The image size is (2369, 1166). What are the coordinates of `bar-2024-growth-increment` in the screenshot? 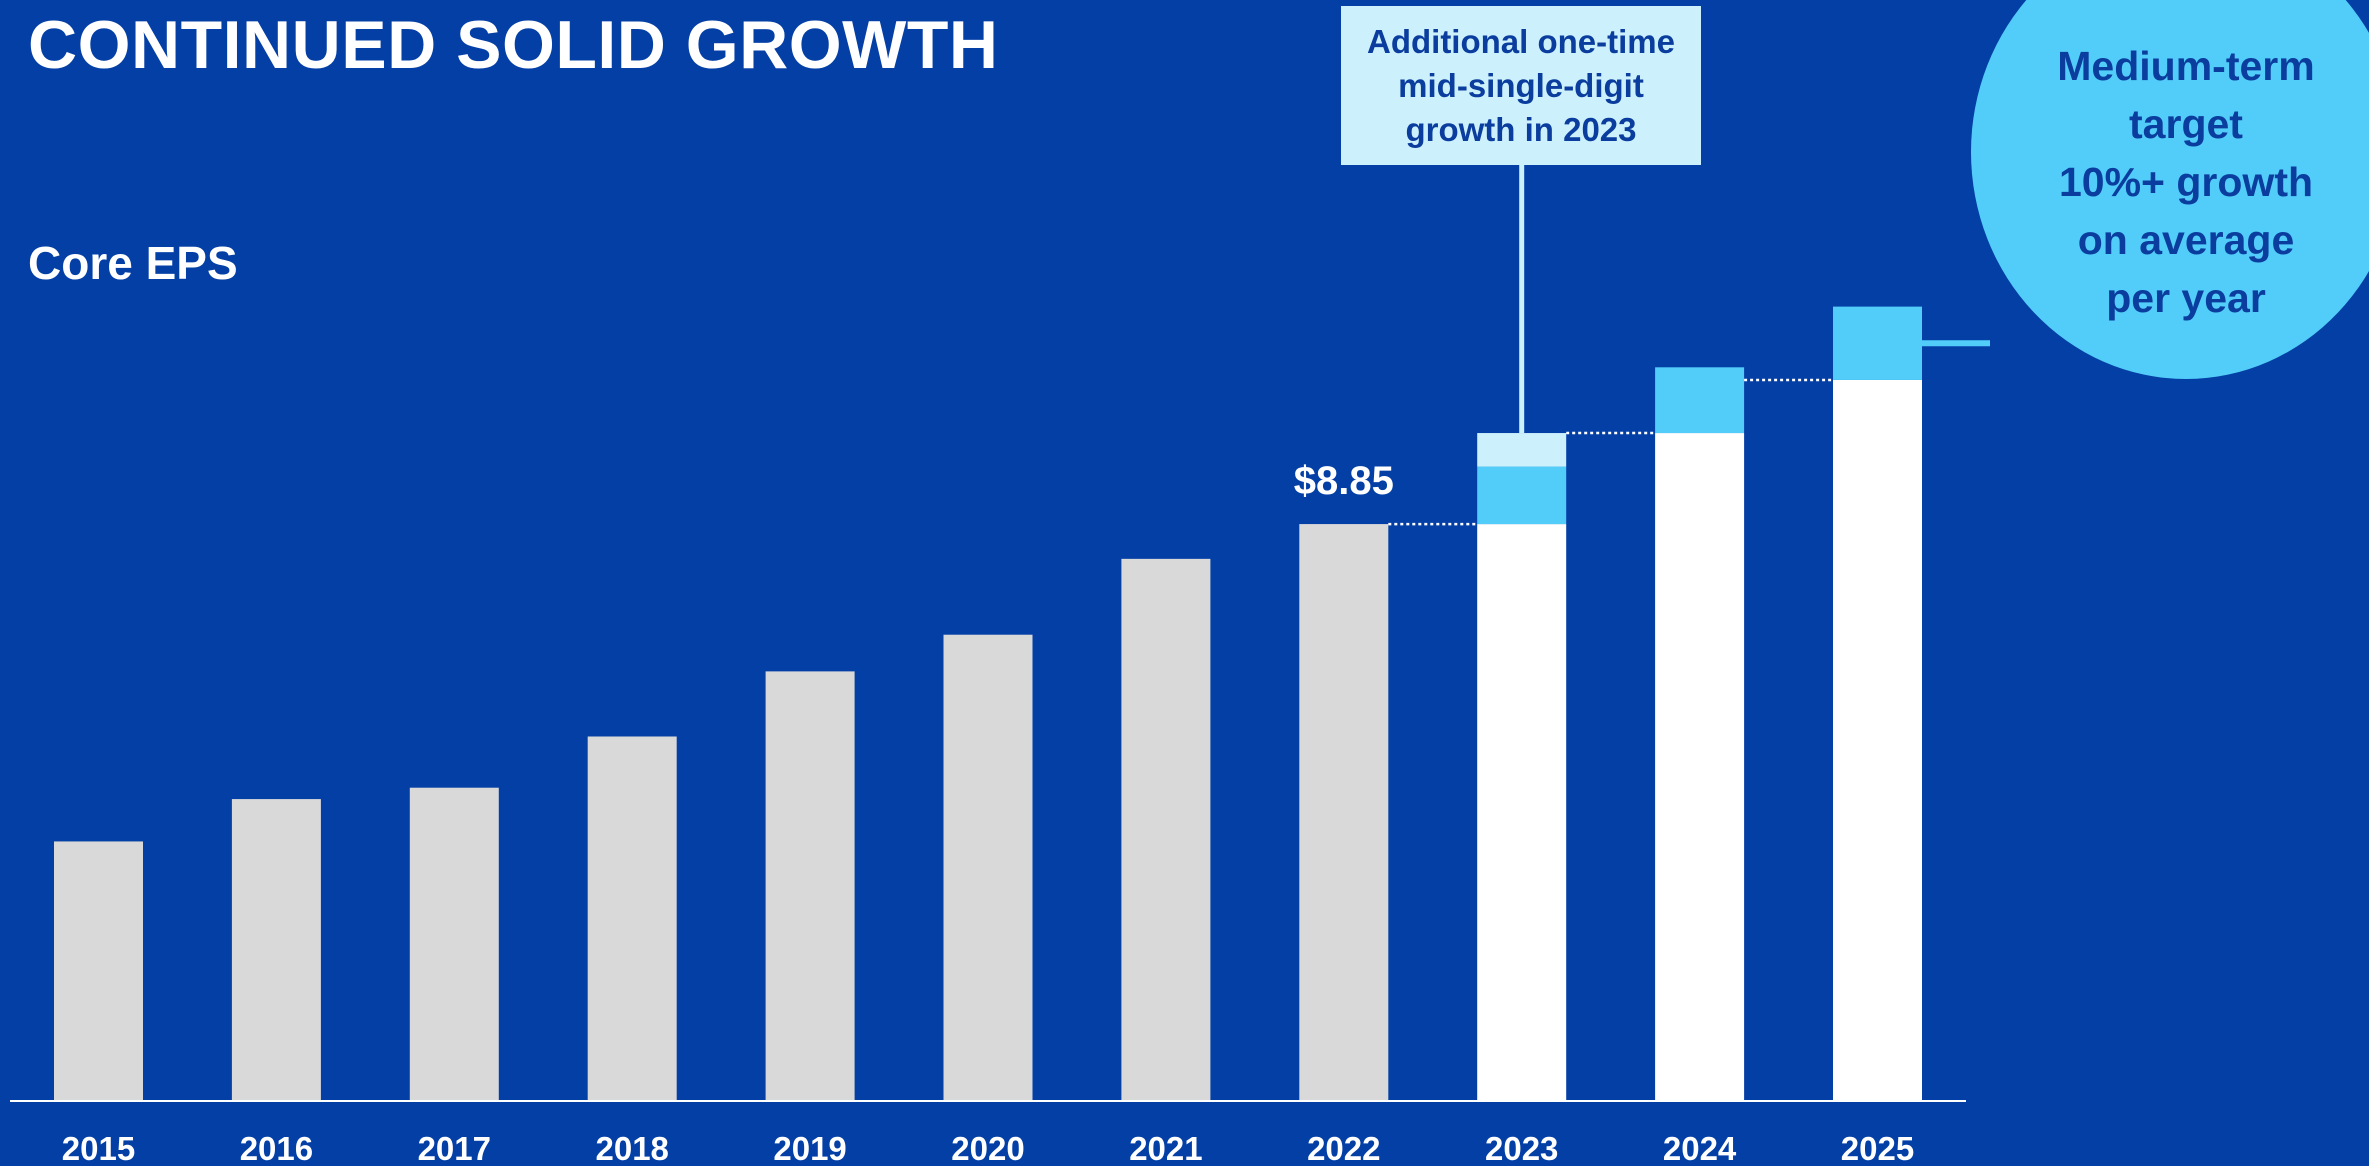 It's located at (1700, 400).